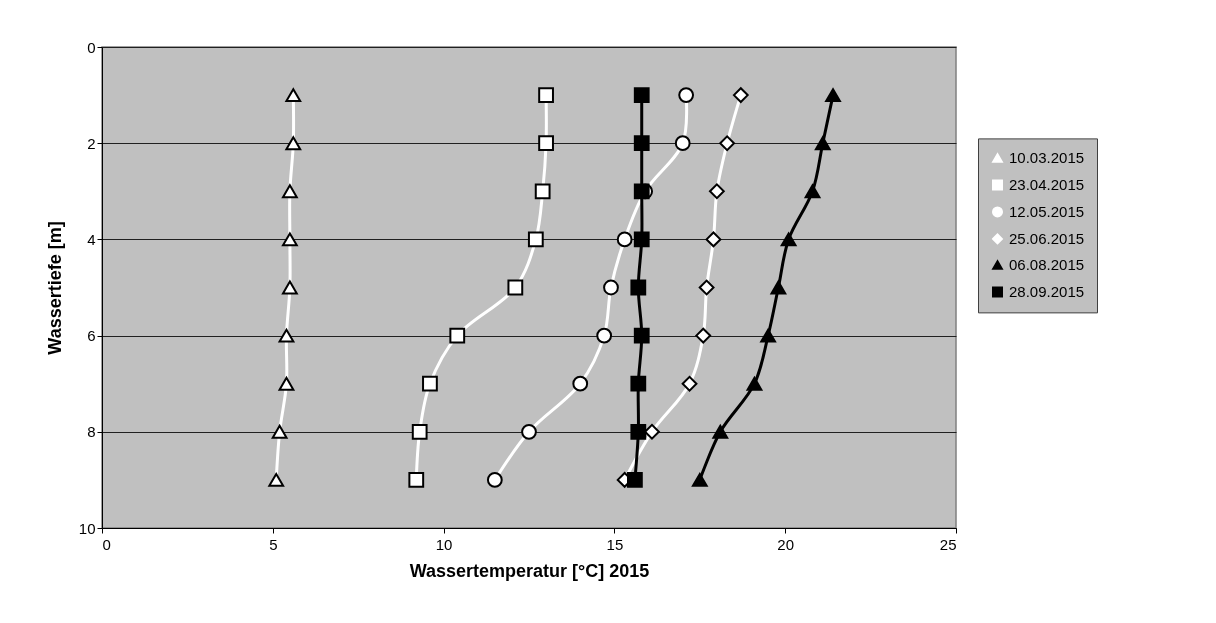 The image size is (1216, 623). Describe the element at coordinates (948, 544) in the screenshot. I see `x-tick-label: 25` at that location.